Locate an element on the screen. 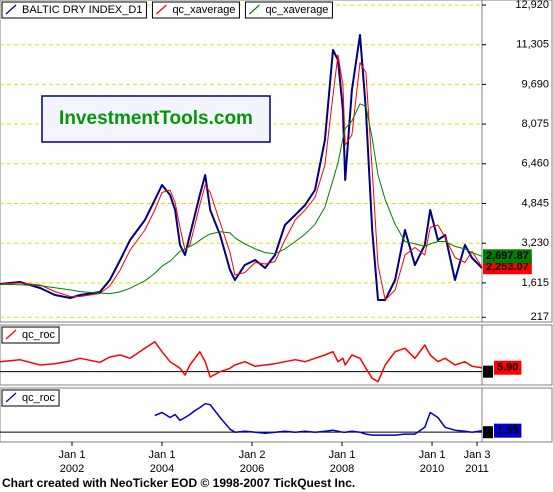  last-value-label: 5.90 is located at coordinates (507, 368).